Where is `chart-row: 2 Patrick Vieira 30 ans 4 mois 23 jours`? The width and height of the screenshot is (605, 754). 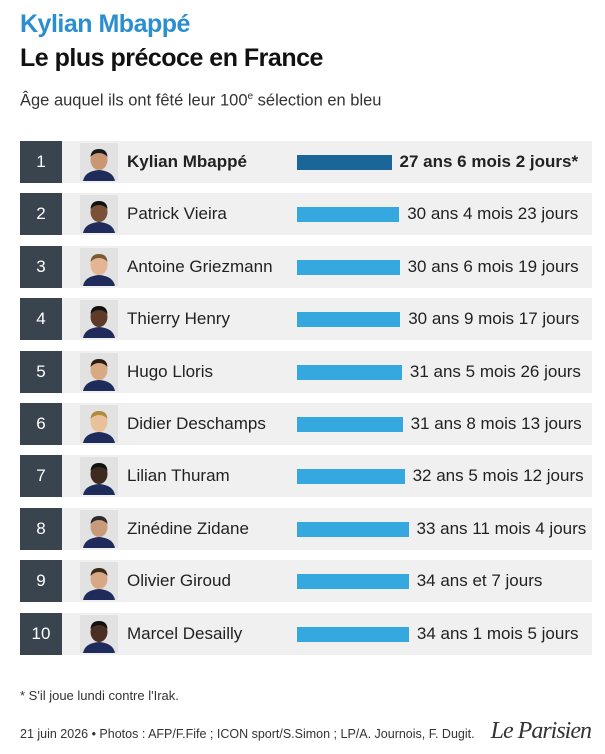 chart-row: 2 Patrick Vieira 30 ans 4 mois 23 jours is located at coordinates (306, 214).